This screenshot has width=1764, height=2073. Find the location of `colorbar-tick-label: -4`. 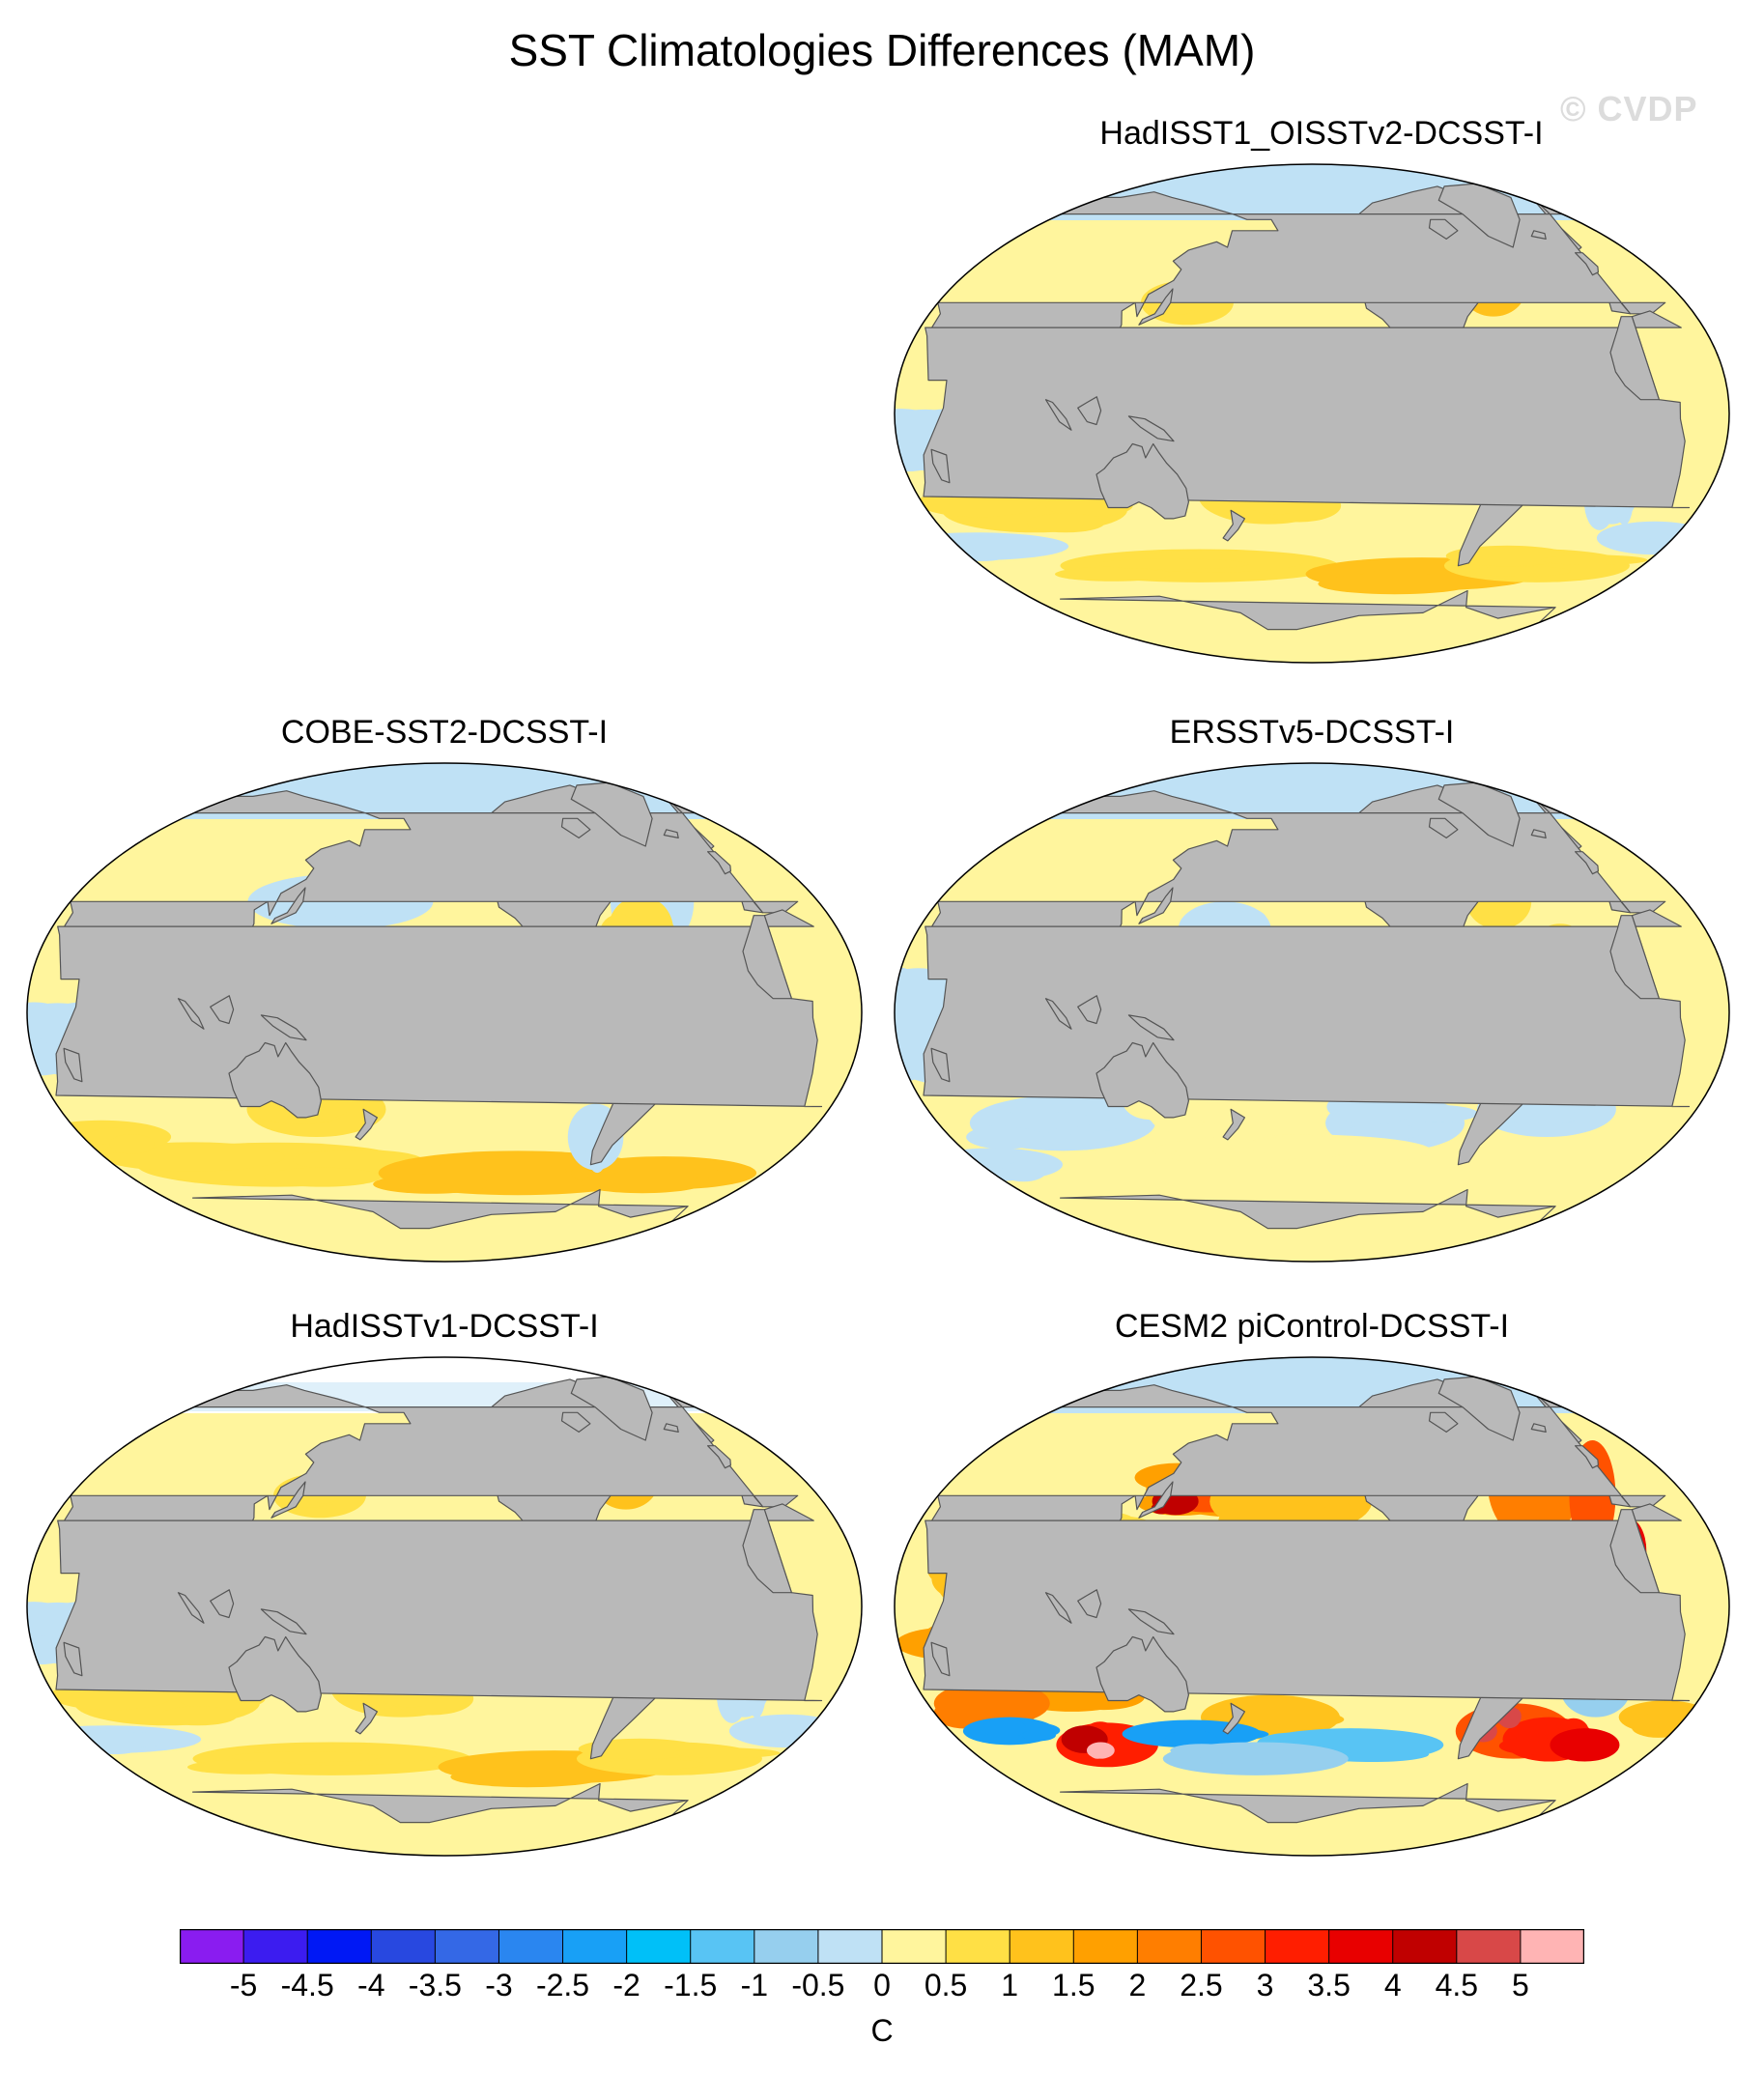

colorbar-tick-label: -4 is located at coordinates (371, 1985).